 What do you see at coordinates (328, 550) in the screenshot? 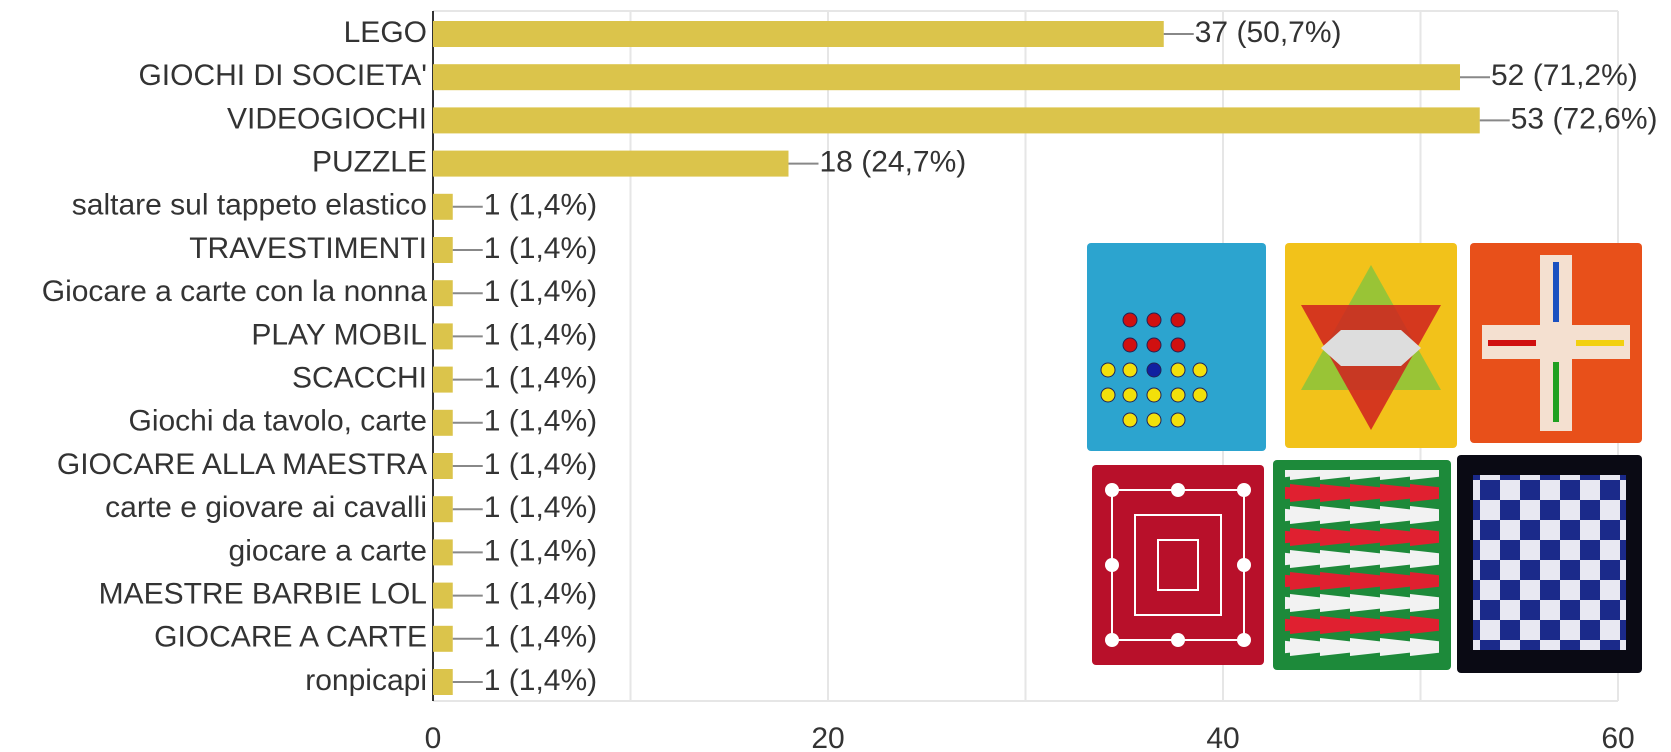
I see `y-tick-label: giocare a carte` at bounding box center [328, 550].